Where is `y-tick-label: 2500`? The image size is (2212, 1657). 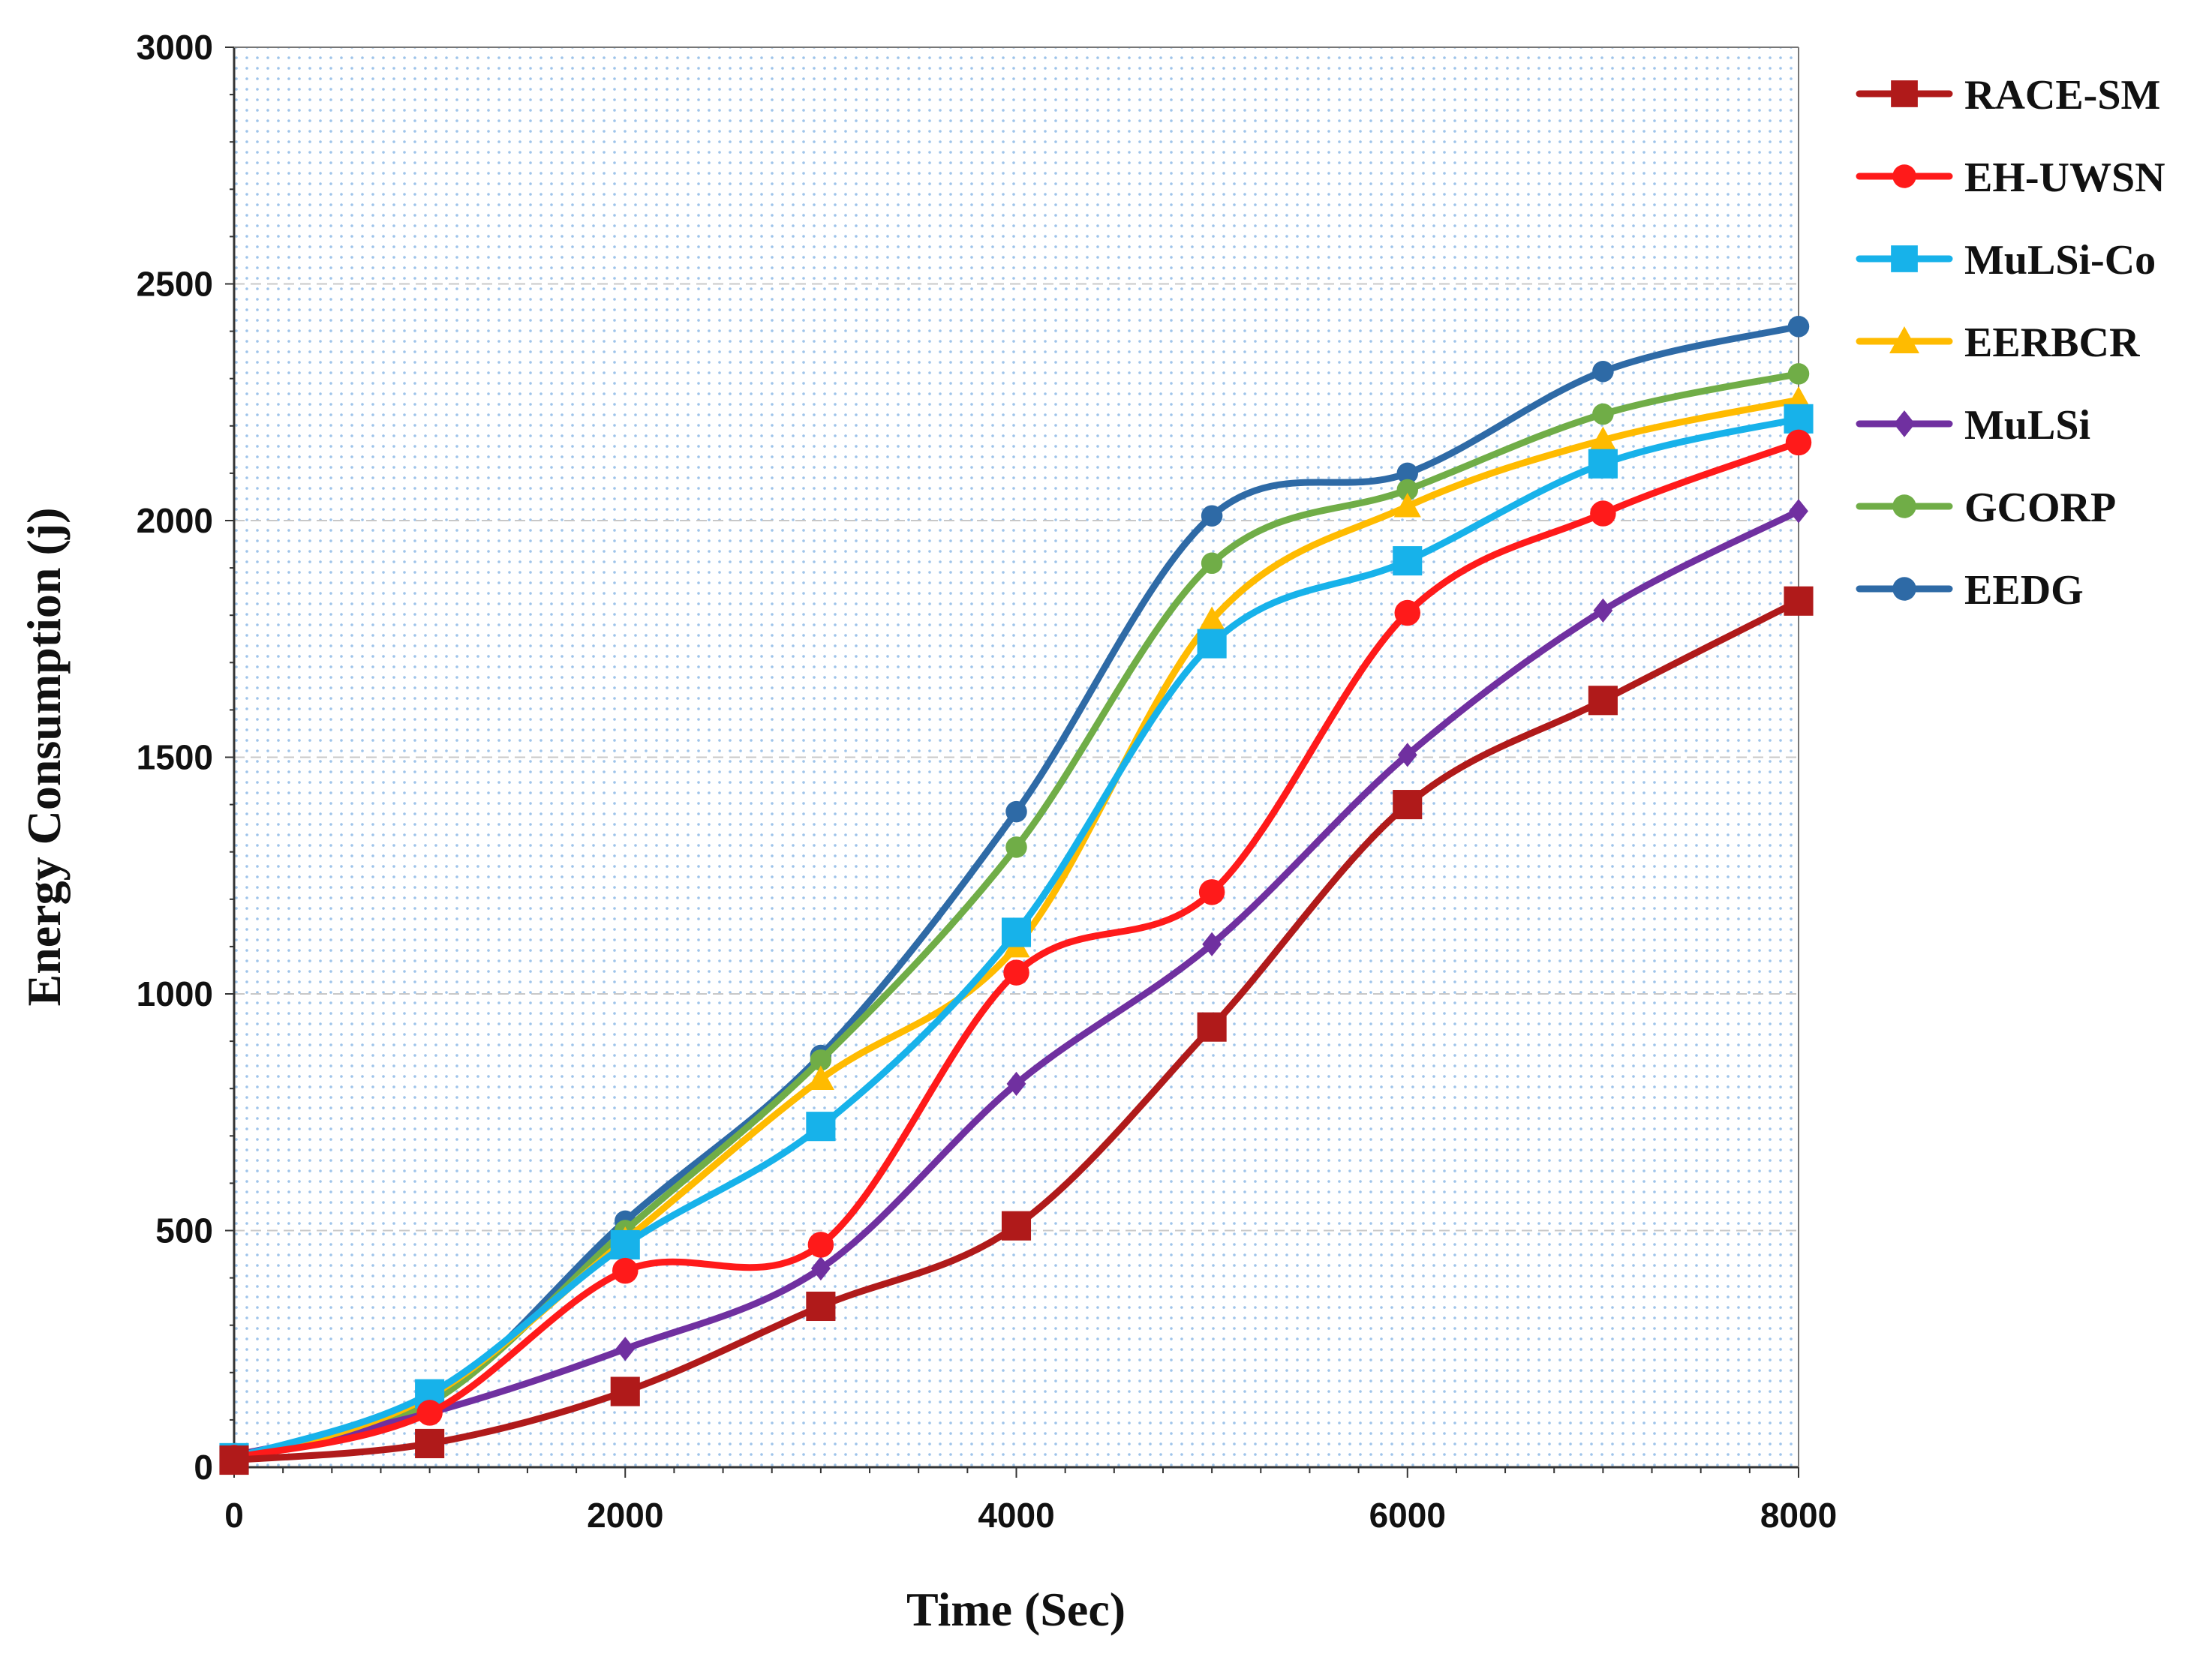
y-tick-label: 2500 is located at coordinates (175, 285).